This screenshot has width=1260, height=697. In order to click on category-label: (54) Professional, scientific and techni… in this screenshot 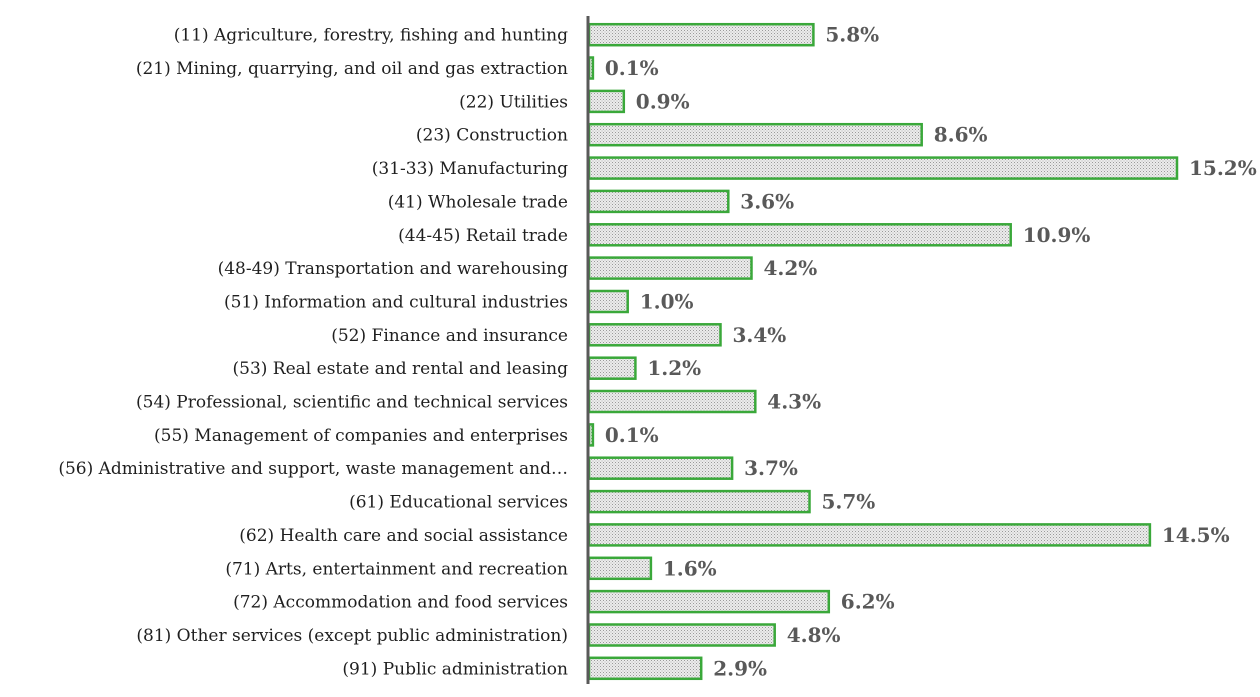, I will do `click(352, 403)`.